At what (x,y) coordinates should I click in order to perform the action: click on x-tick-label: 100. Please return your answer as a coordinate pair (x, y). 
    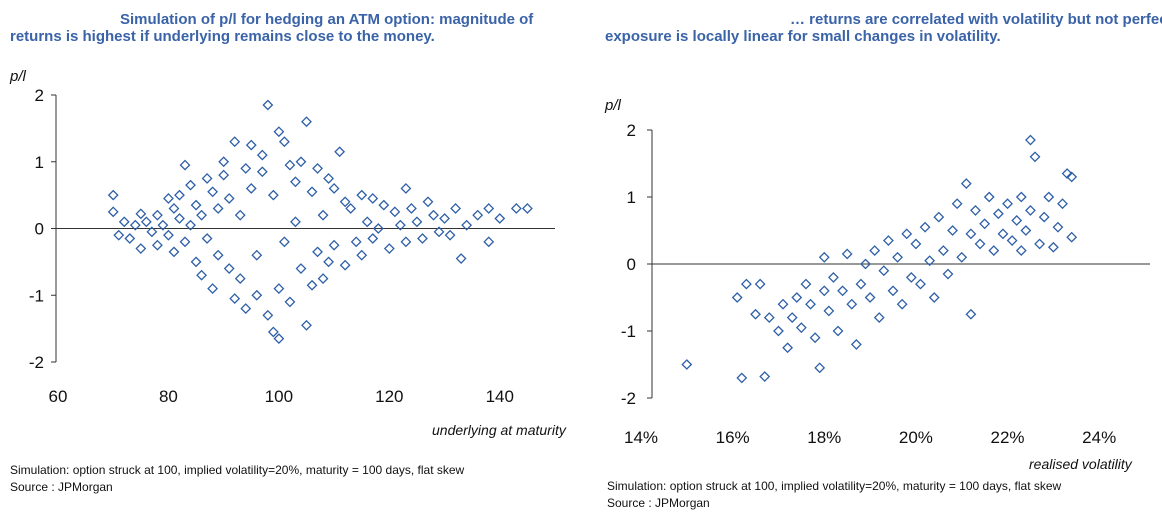
    Looking at the image, I should click on (279, 396).